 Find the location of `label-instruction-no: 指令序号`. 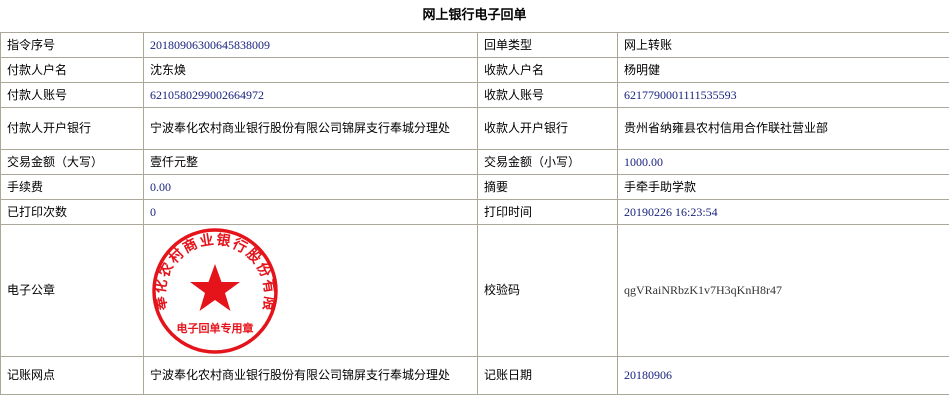

label-instruction-no: 指令序号 is located at coordinates (72, 45).